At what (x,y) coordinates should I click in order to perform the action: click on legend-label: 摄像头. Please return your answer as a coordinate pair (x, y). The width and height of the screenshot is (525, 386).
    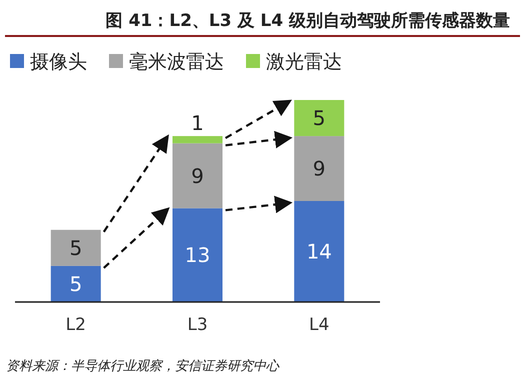
    Looking at the image, I should click on (58, 62).